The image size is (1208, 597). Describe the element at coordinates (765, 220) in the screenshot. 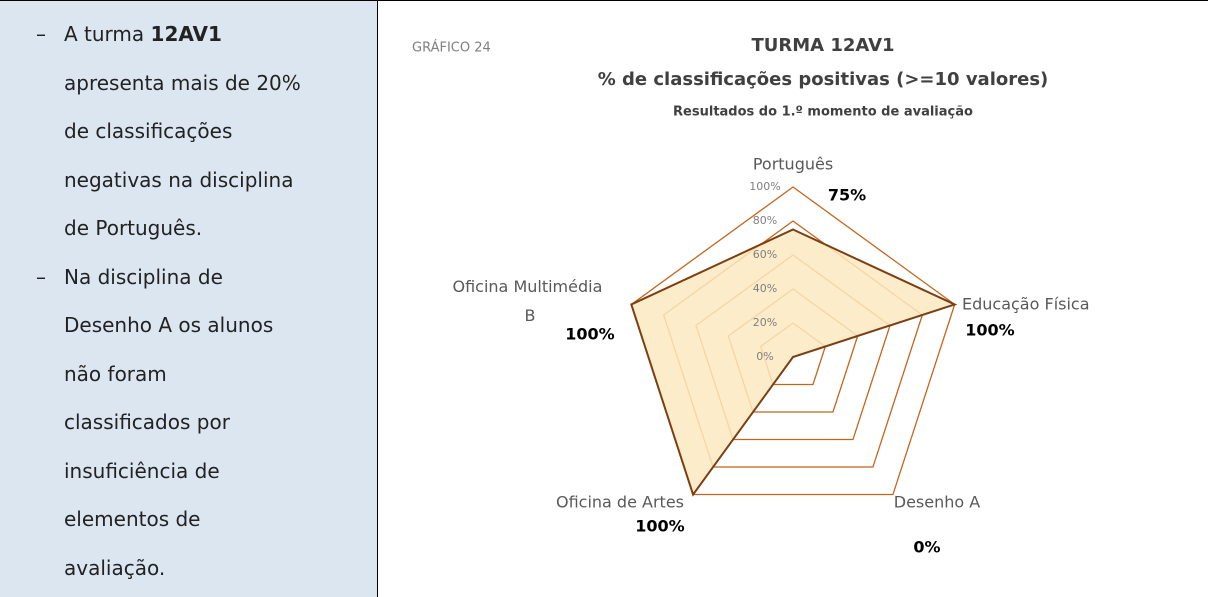

I see `tick-label: 80%` at that location.